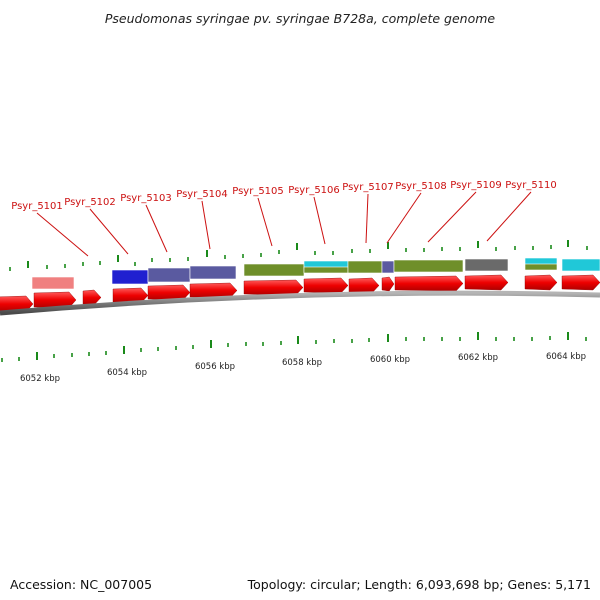 The height and width of the screenshot is (600, 600). I want to click on scale-label: 6054 kbp, so click(127, 373).